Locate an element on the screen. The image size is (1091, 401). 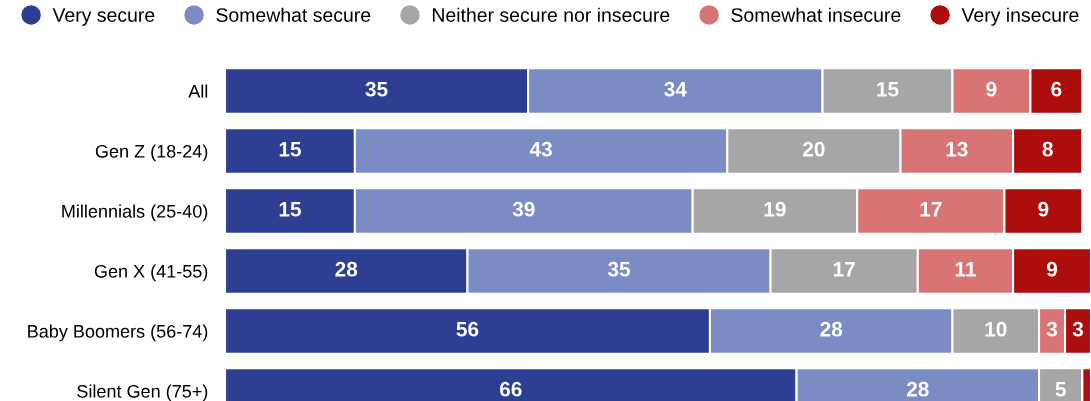
data-label: 11 is located at coordinates (965, 269).